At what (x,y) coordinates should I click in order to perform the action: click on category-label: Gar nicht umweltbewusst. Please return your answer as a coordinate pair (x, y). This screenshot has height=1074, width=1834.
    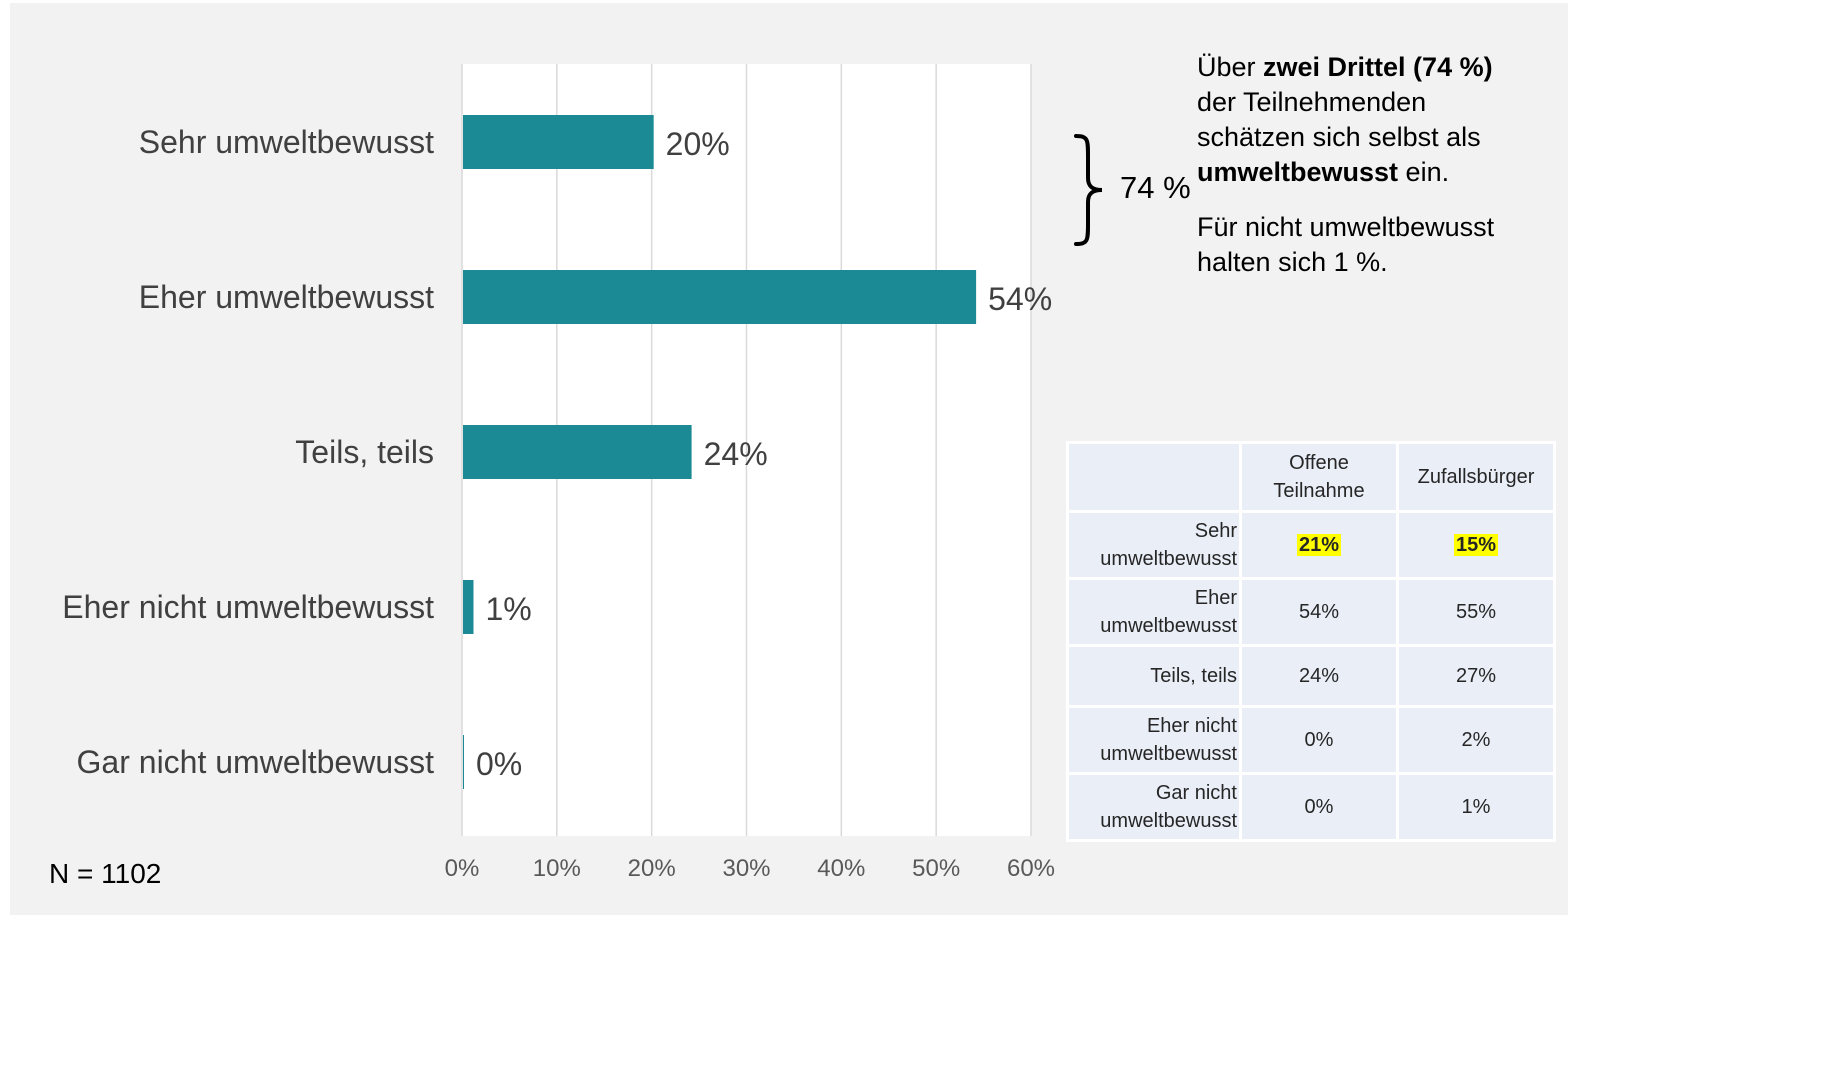
    Looking at the image, I should click on (256, 762).